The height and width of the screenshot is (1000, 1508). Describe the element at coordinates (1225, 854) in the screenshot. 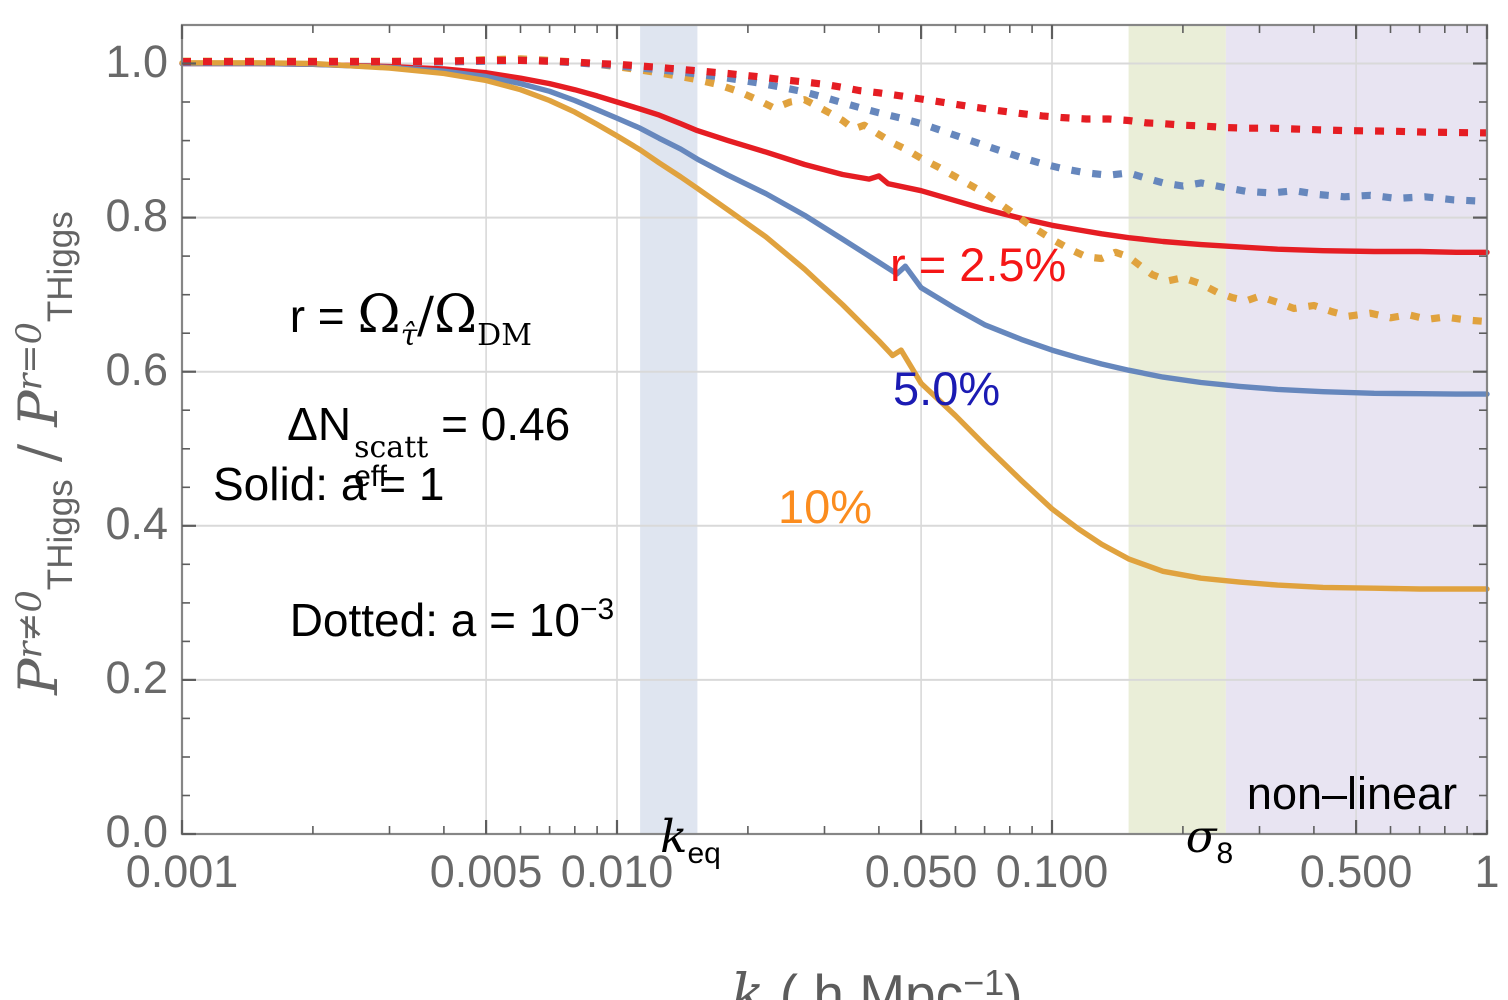

I see `sigma8-subscript: 8` at that location.